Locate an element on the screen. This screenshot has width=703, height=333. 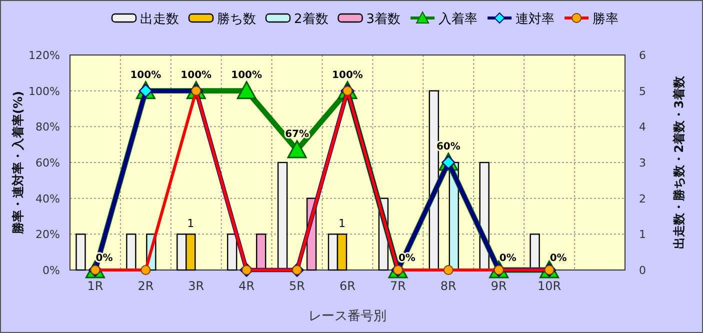
y-tick-label: 0% is located at coordinates (51, 270).